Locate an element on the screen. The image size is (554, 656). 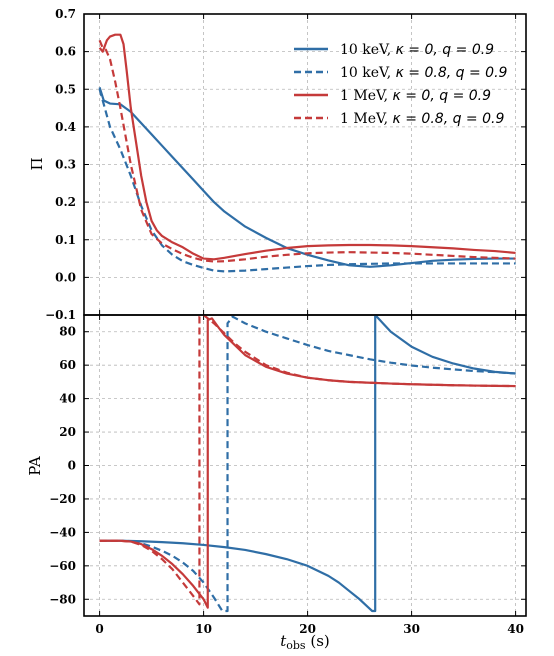
legend-label-3: 1 MeV, κ = 0.8, q = 0.9 is located at coordinates (422, 119).